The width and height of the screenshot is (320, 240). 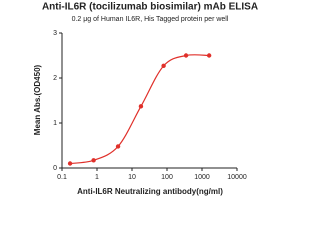 I want to click on y-tick-label: 1, so click(x=55, y=123).